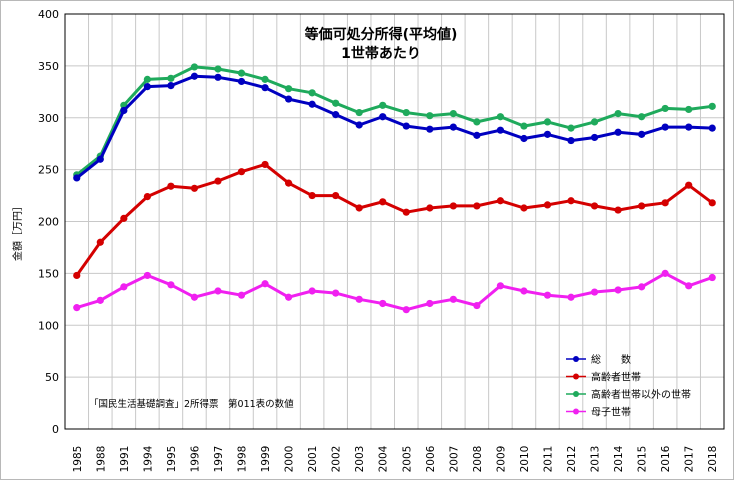  Describe the element at coordinates (48, 325) in the screenshot. I see `y-tick-label: 100` at that location.